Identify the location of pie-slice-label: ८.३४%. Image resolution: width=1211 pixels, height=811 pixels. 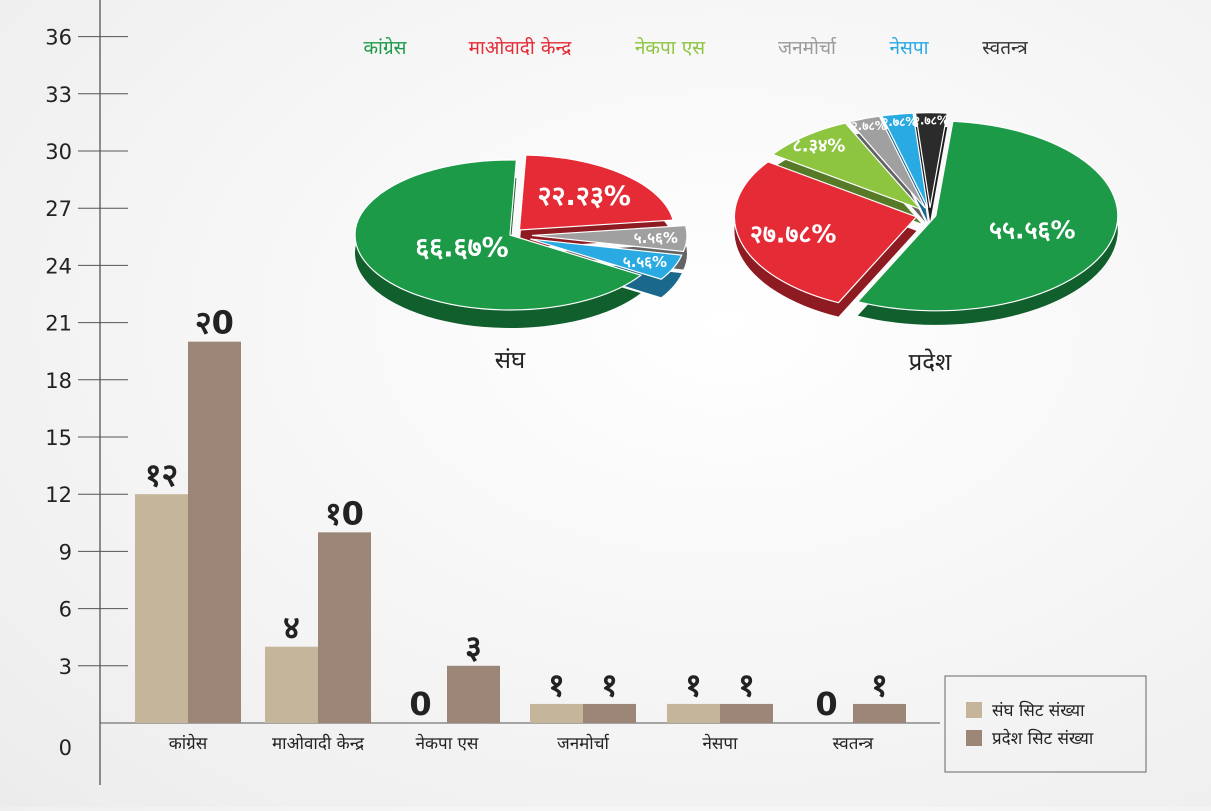
(818, 145).